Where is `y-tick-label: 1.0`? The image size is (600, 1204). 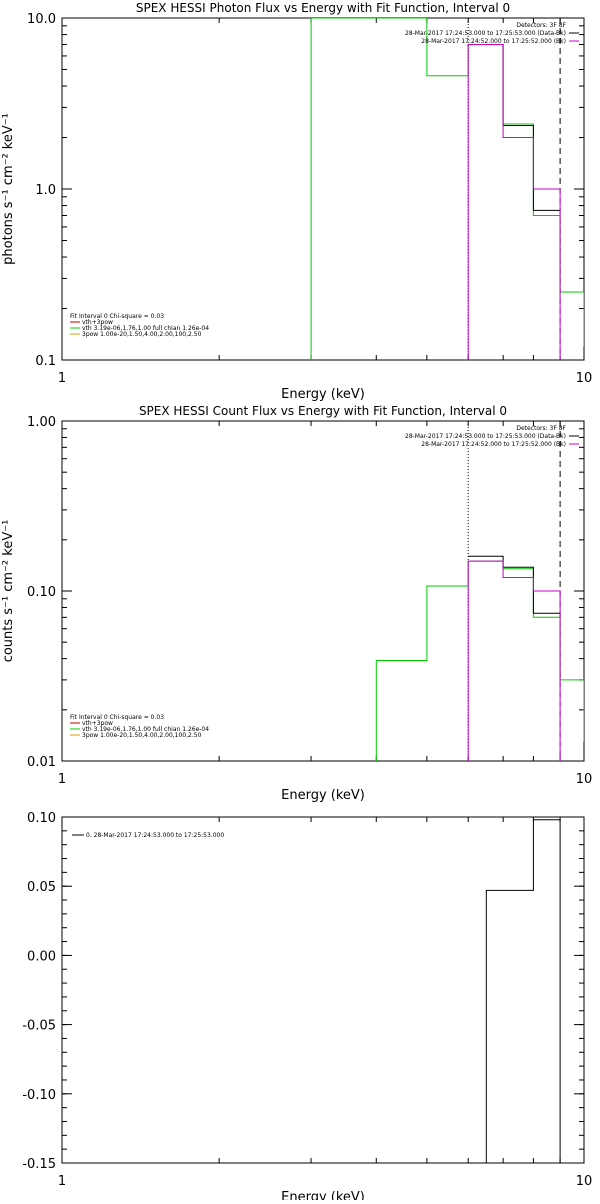 y-tick-label: 1.0 is located at coordinates (45, 190).